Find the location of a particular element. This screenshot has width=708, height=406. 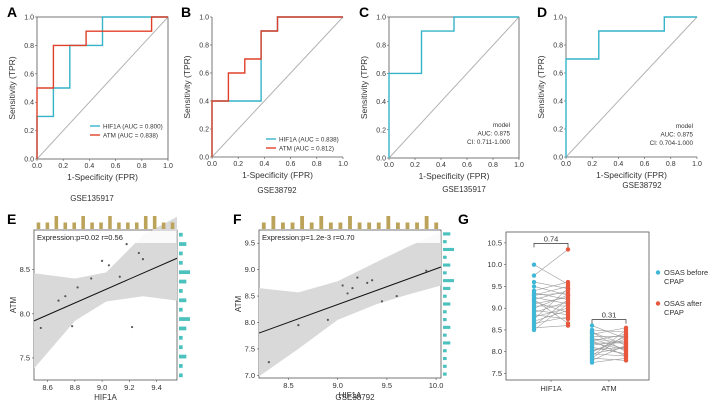

scatter-x-tick-f: 9.0 is located at coordinates (337, 385).